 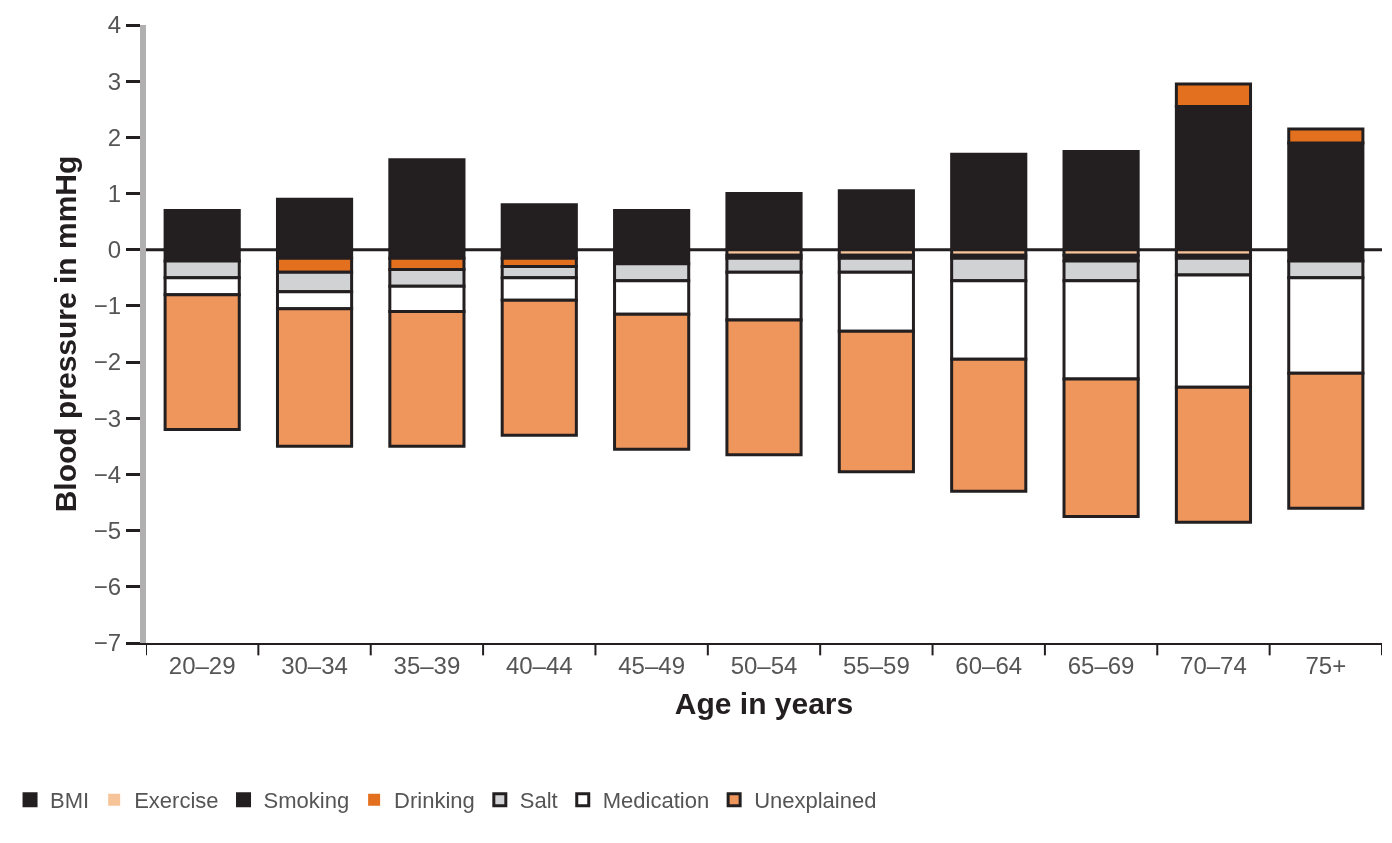 I want to click on y-axis-title: Blood pressure in mmHg, so click(x=66, y=334).